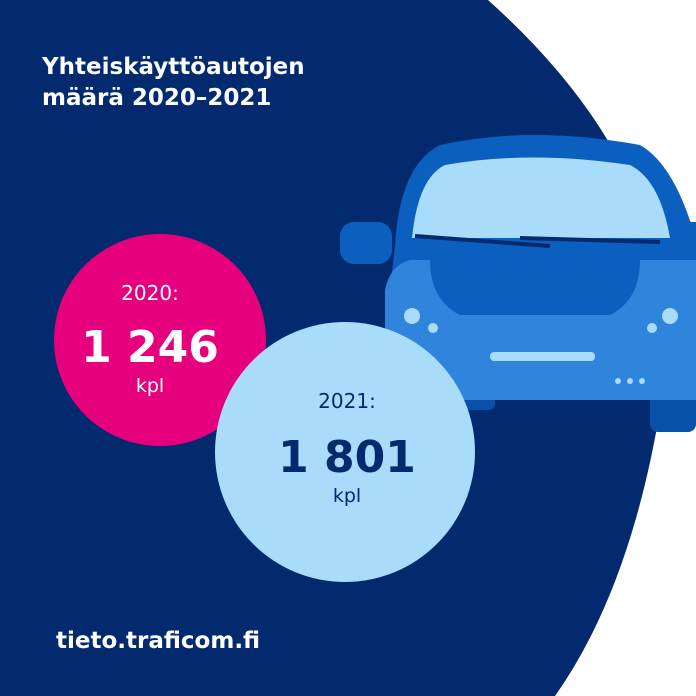 This screenshot has height=696, width=696. Describe the element at coordinates (150, 347) in the screenshot. I see `count: 1 246` at that location.